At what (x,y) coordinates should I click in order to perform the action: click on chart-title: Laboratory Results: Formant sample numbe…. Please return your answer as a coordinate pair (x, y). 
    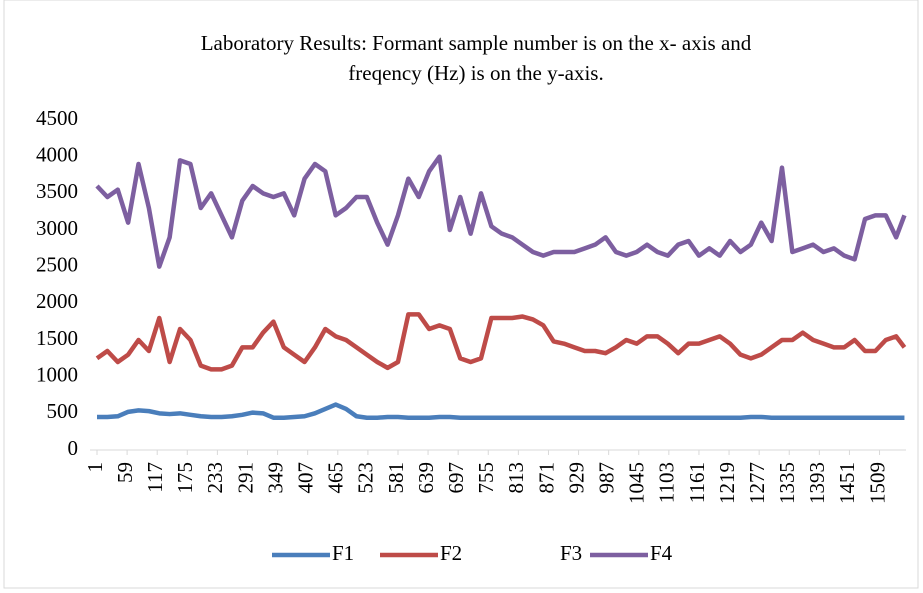
    Looking at the image, I should click on (476, 43).